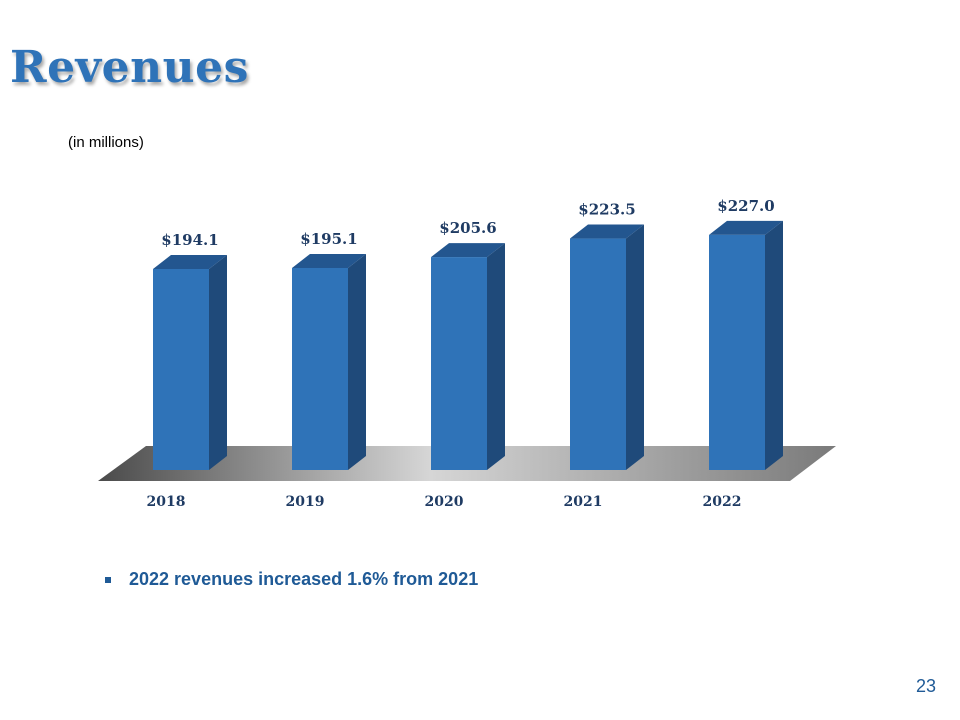 The height and width of the screenshot is (720, 960). What do you see at coordinates (129, 67) in the screenshot?
I see `slide-title: Revenues` at bounding box center [129, 67].